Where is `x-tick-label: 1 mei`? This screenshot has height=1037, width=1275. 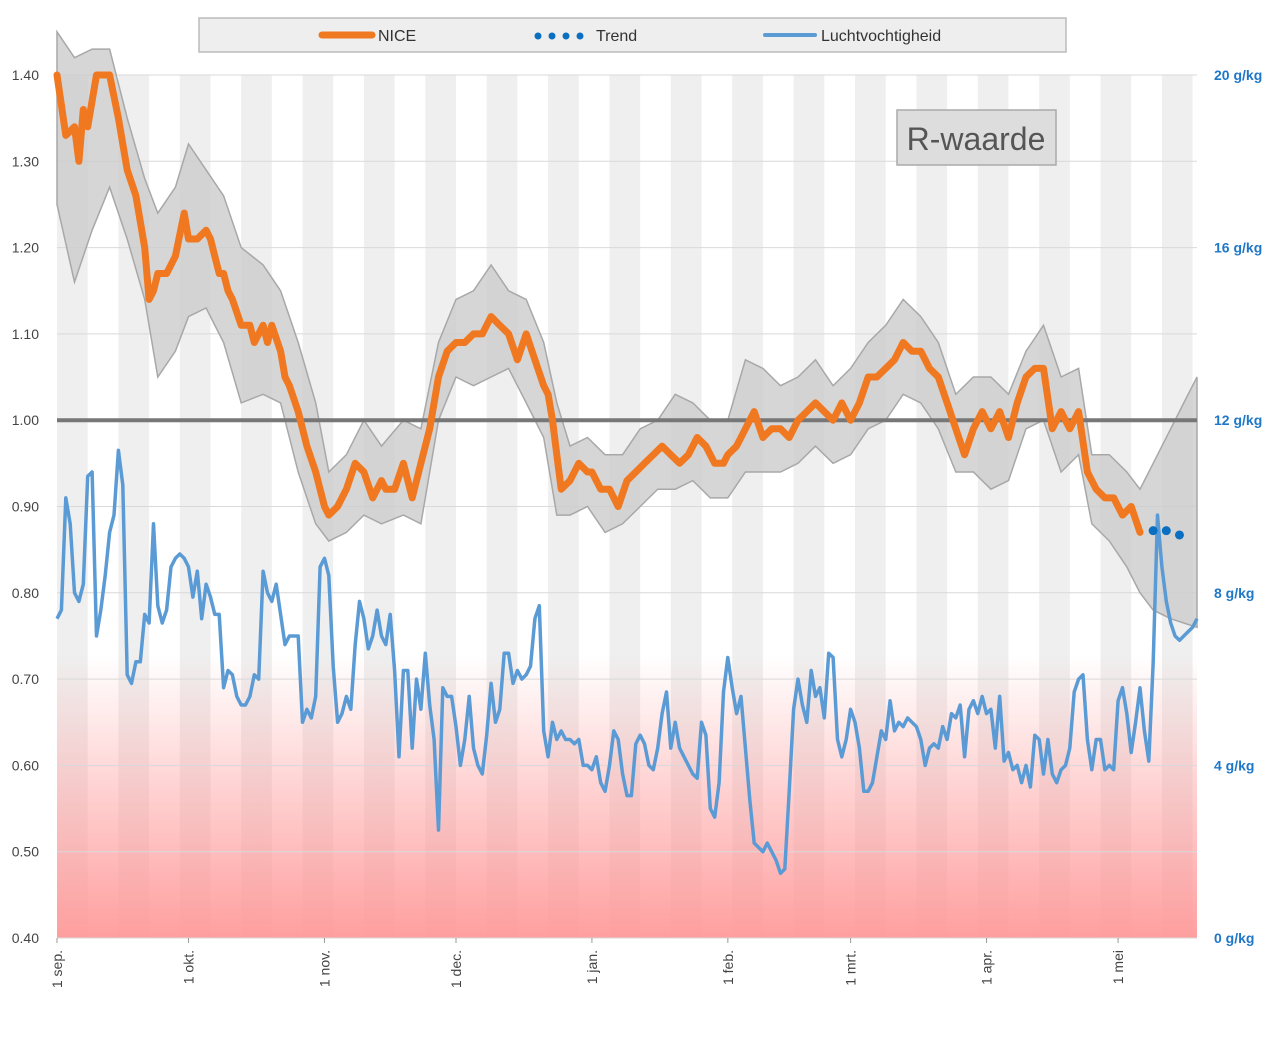 x-tick-label: 1 mei is located at coordinates (1118, 967).